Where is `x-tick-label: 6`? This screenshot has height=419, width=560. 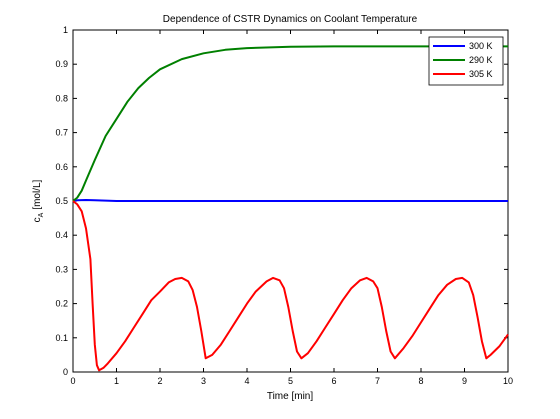 x-tick-label: 6 is located at coordinates (333, 381).